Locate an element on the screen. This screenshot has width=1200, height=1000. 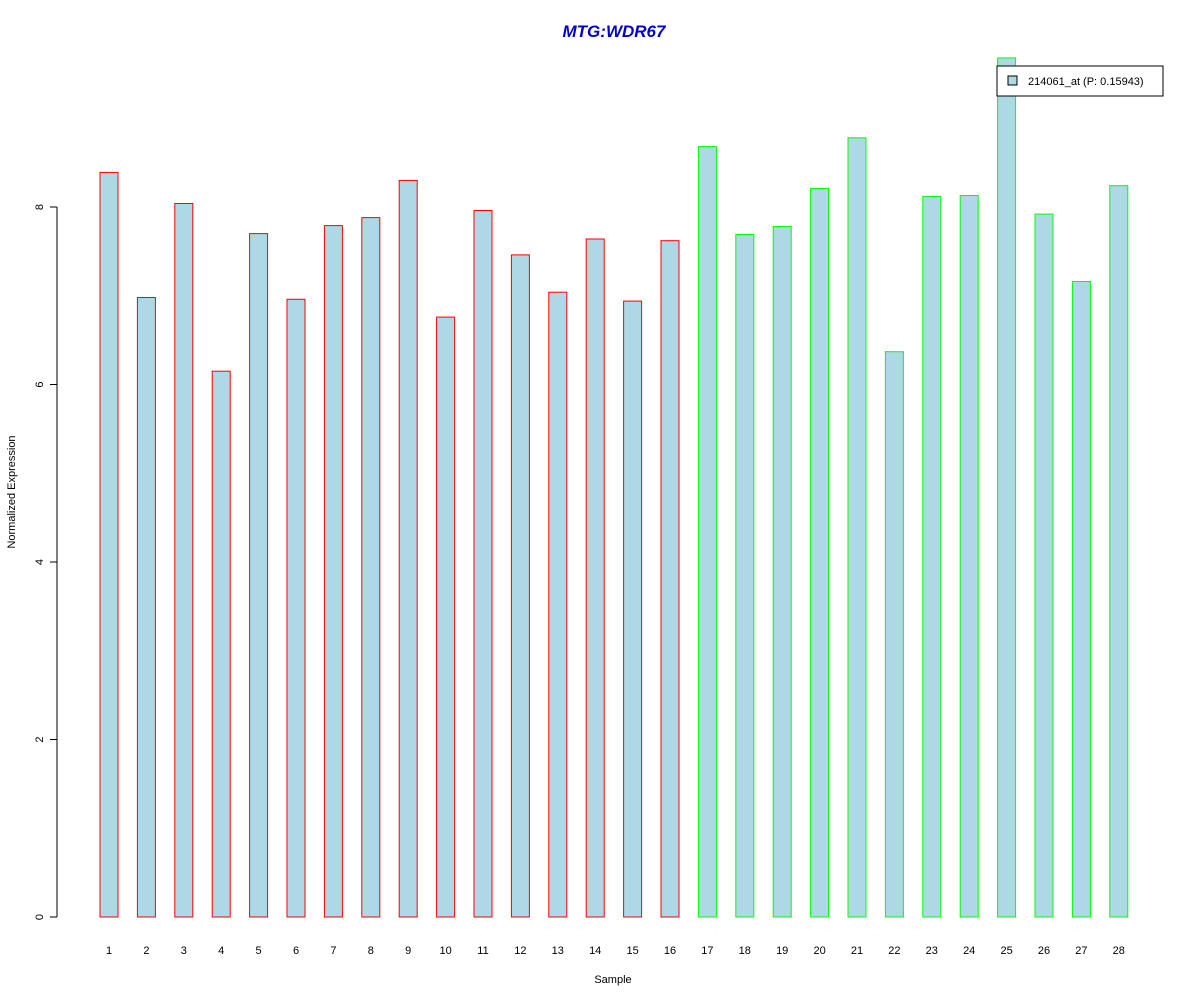
y-tick-label: 0 is located at coordinates (40, 917).